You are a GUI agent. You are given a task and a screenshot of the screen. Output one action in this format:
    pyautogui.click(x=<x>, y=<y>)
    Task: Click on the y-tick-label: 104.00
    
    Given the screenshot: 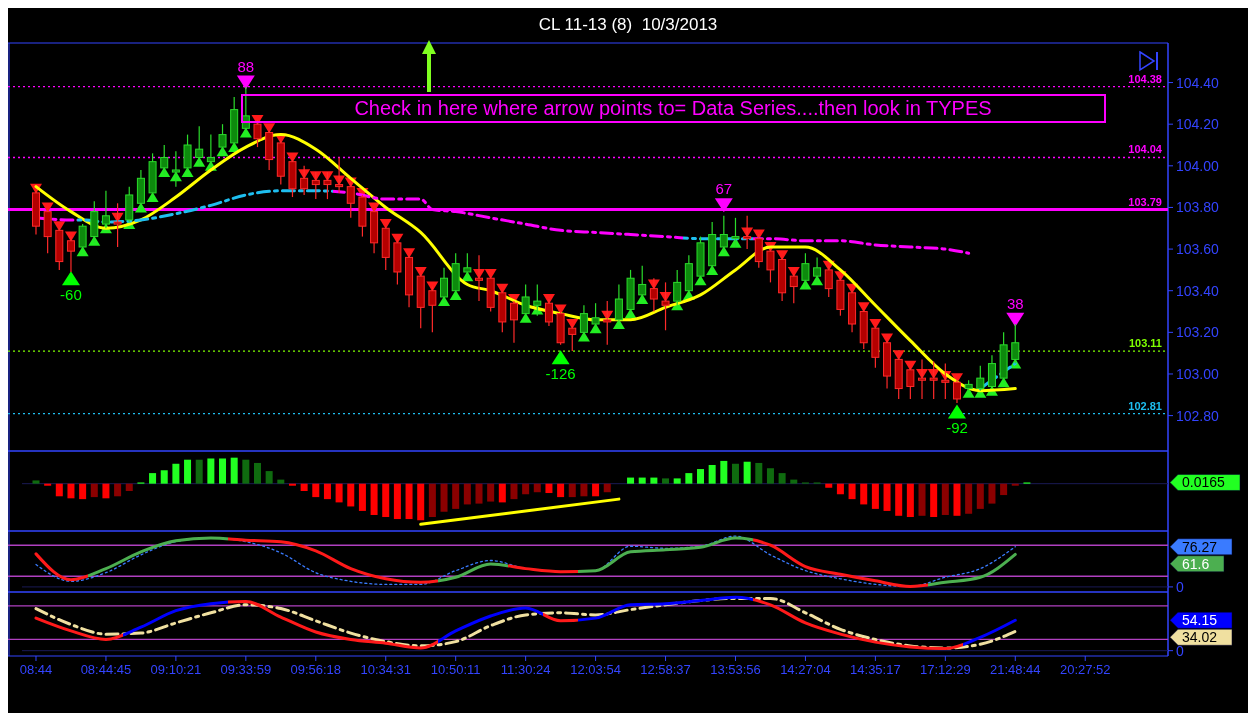 What is the action you would take?
    pyautogui.click(x=1198, y=165)
    